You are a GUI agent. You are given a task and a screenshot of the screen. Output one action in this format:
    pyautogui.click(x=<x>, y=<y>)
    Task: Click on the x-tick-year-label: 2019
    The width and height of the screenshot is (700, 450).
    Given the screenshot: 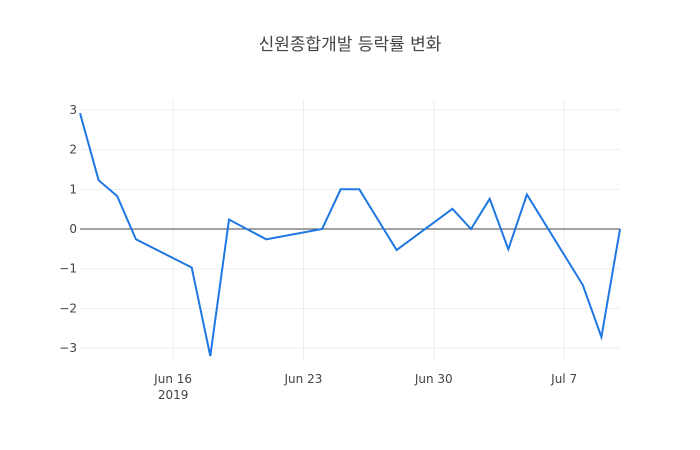 What is the action you would take?
    pyautogui.click(x=173, y=395)
    